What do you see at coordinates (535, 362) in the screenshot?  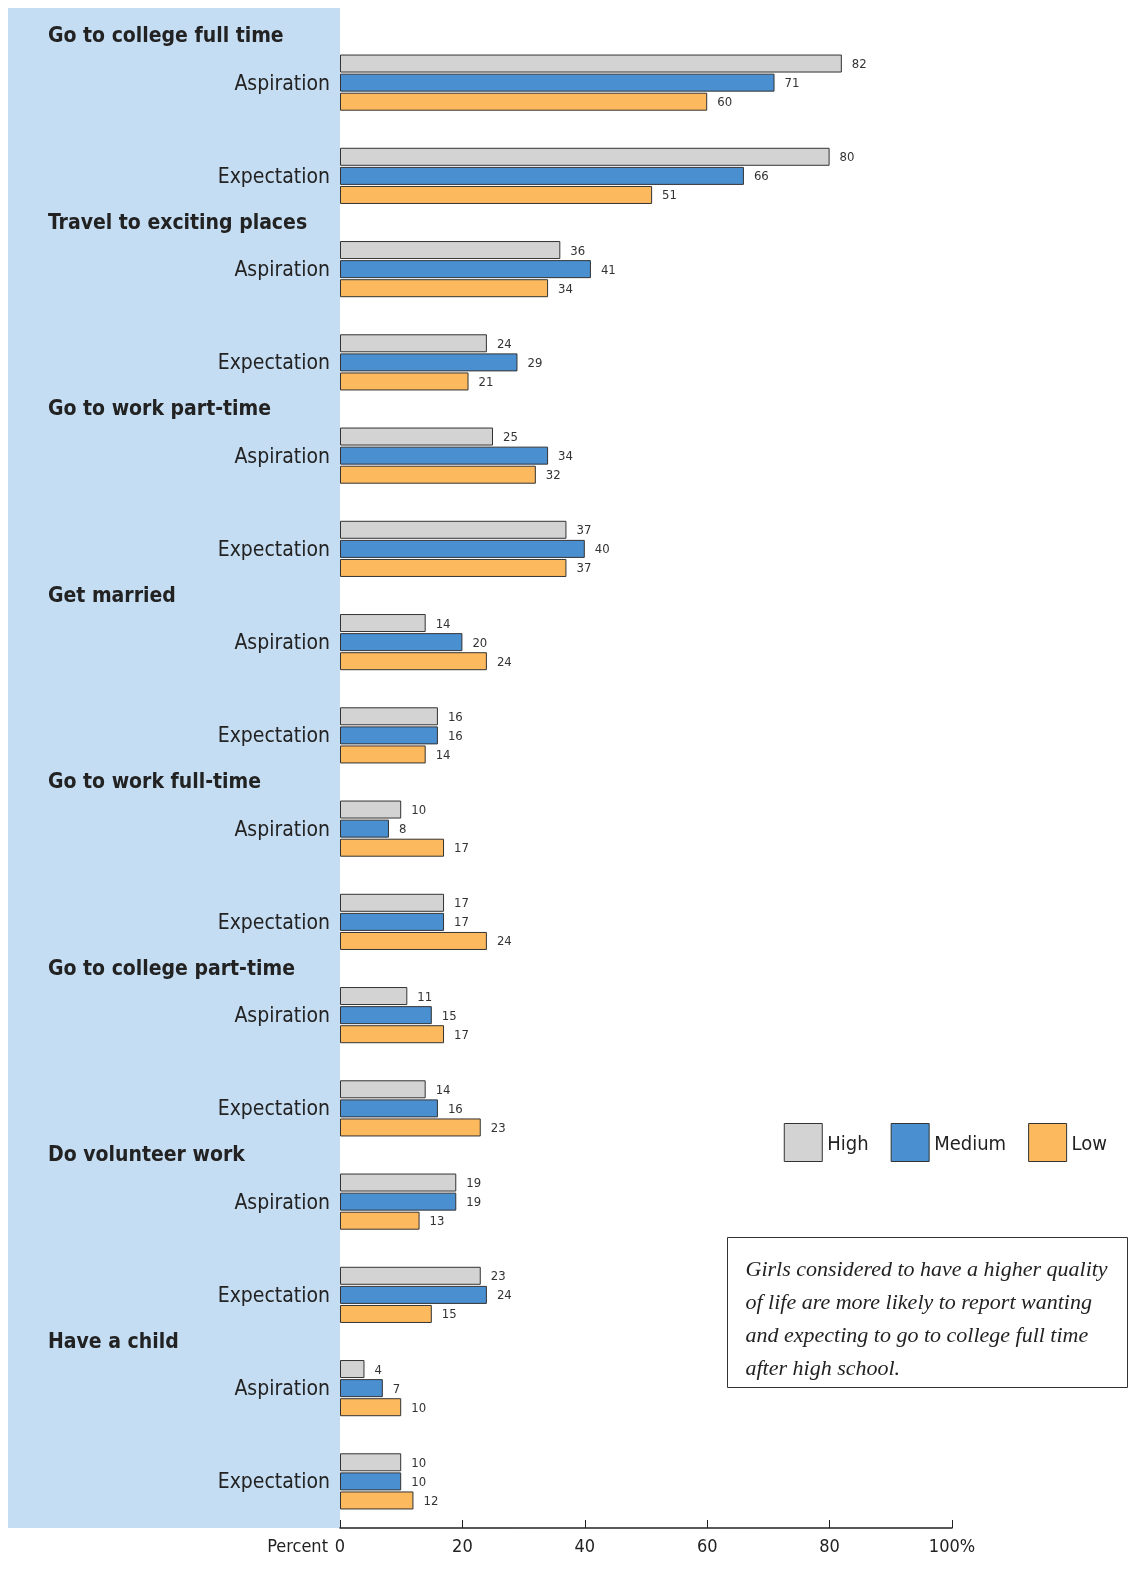 I see `data-label: 29` at bounding box center [535, 362].